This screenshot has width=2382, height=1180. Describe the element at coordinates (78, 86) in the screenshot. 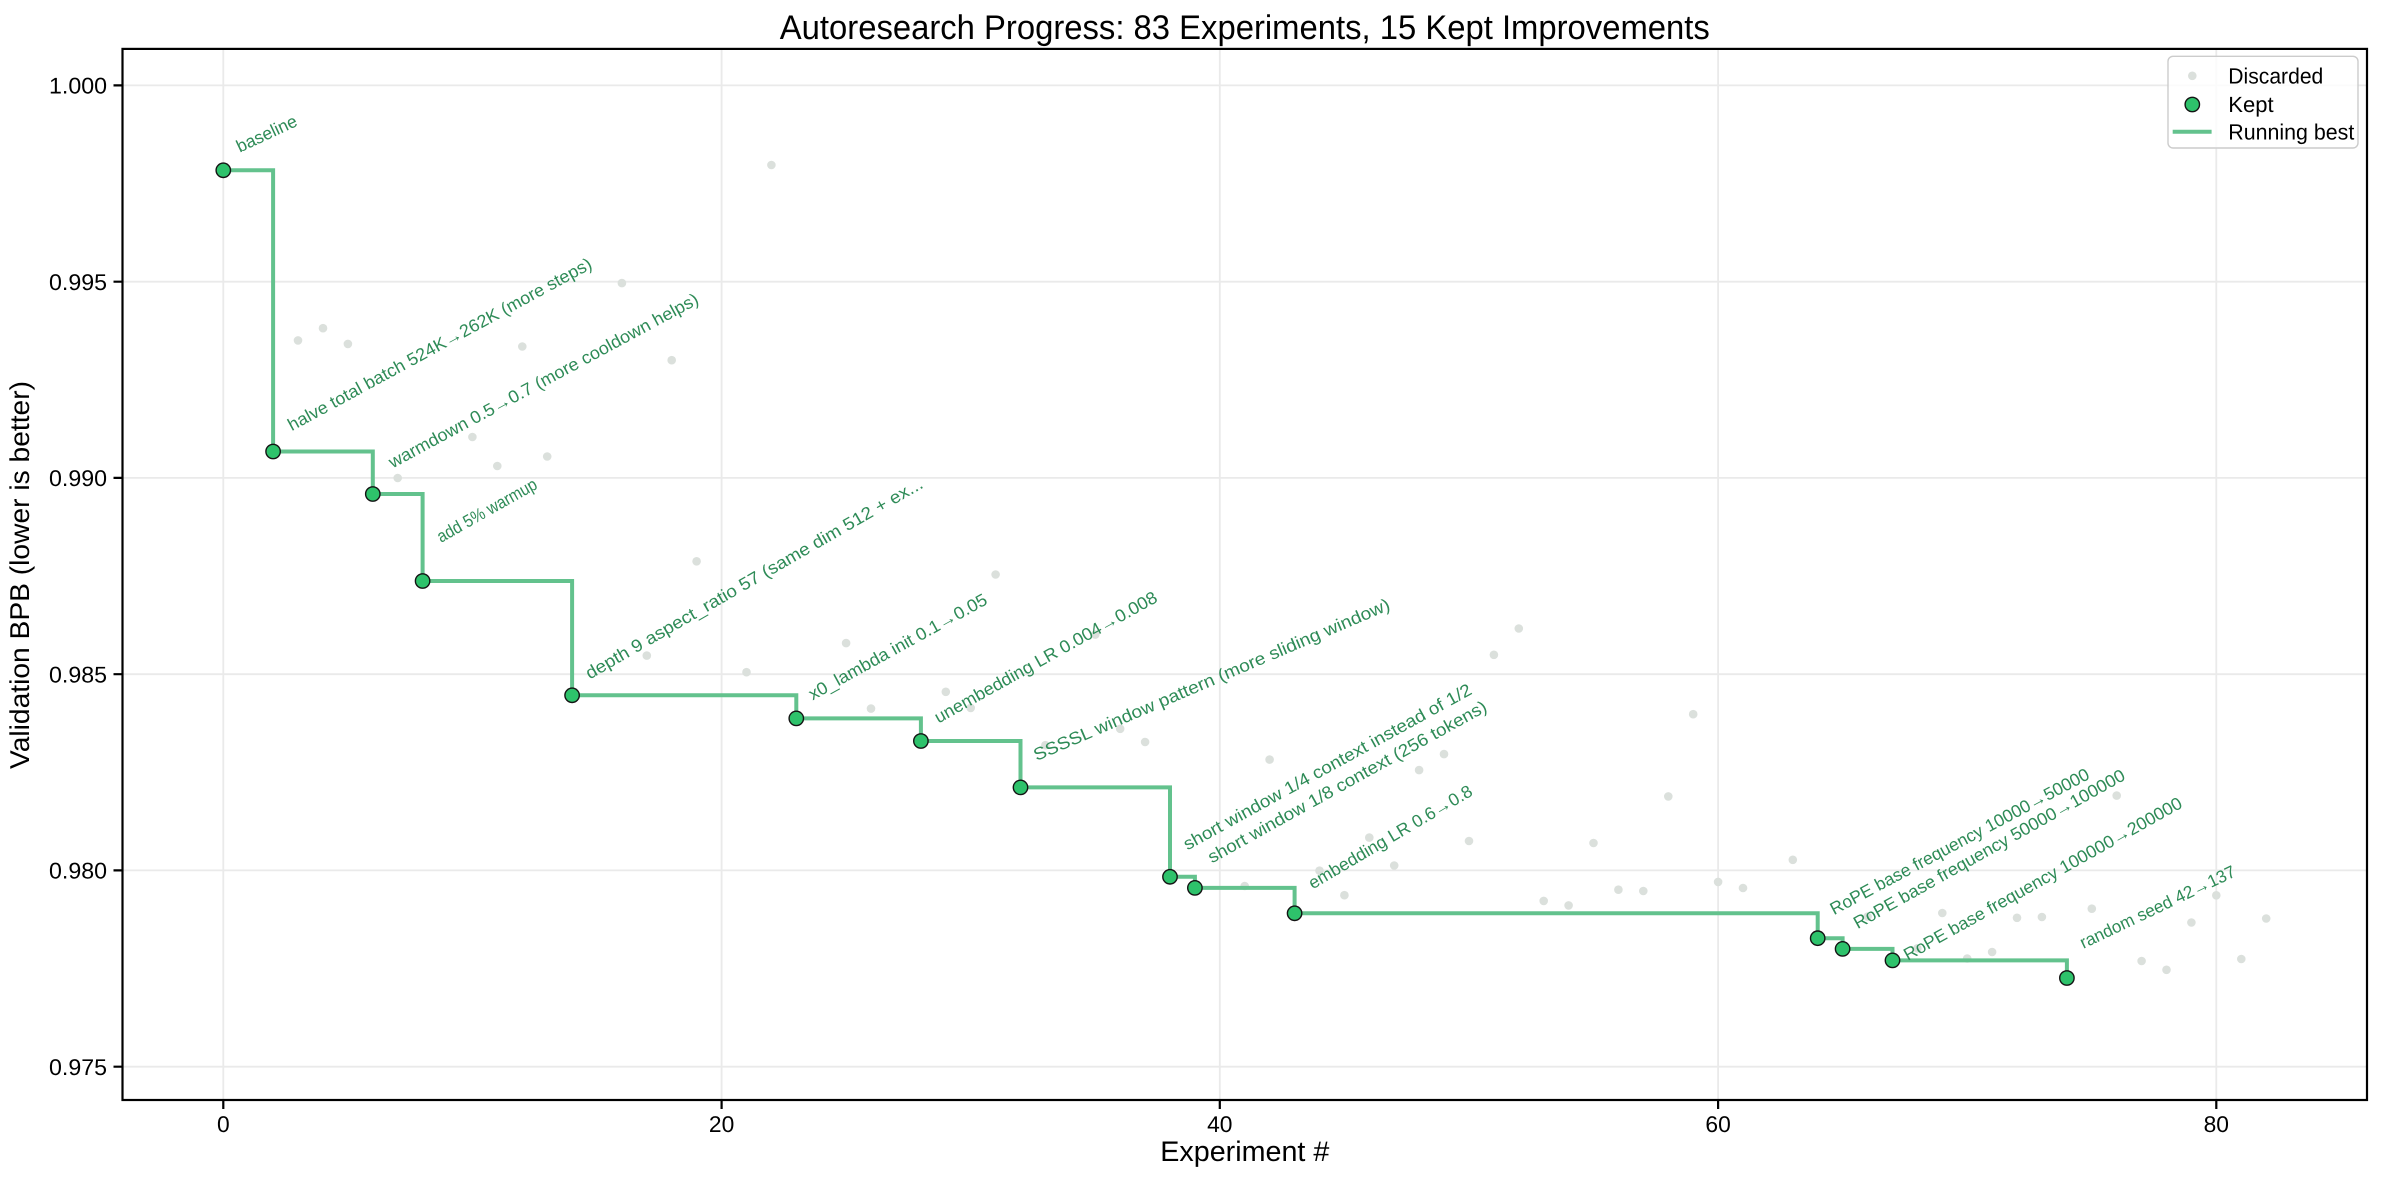

I see `svg-text: 1.000` at that location.